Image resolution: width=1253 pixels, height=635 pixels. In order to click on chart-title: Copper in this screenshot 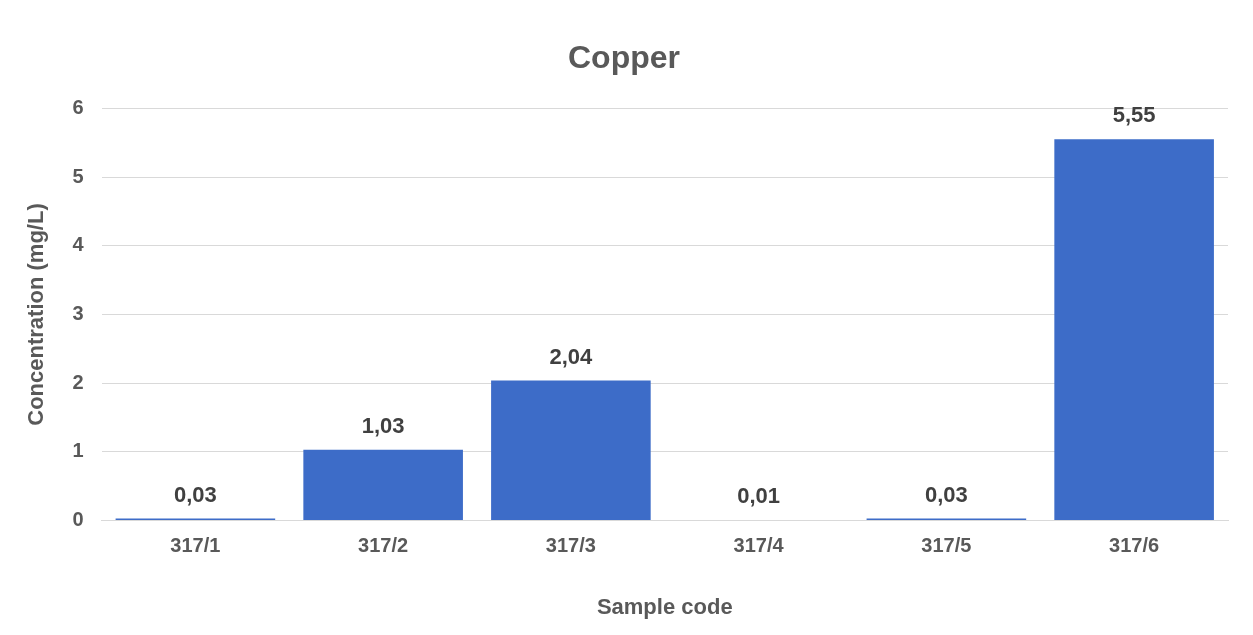, I will do `click(624, 57)`.